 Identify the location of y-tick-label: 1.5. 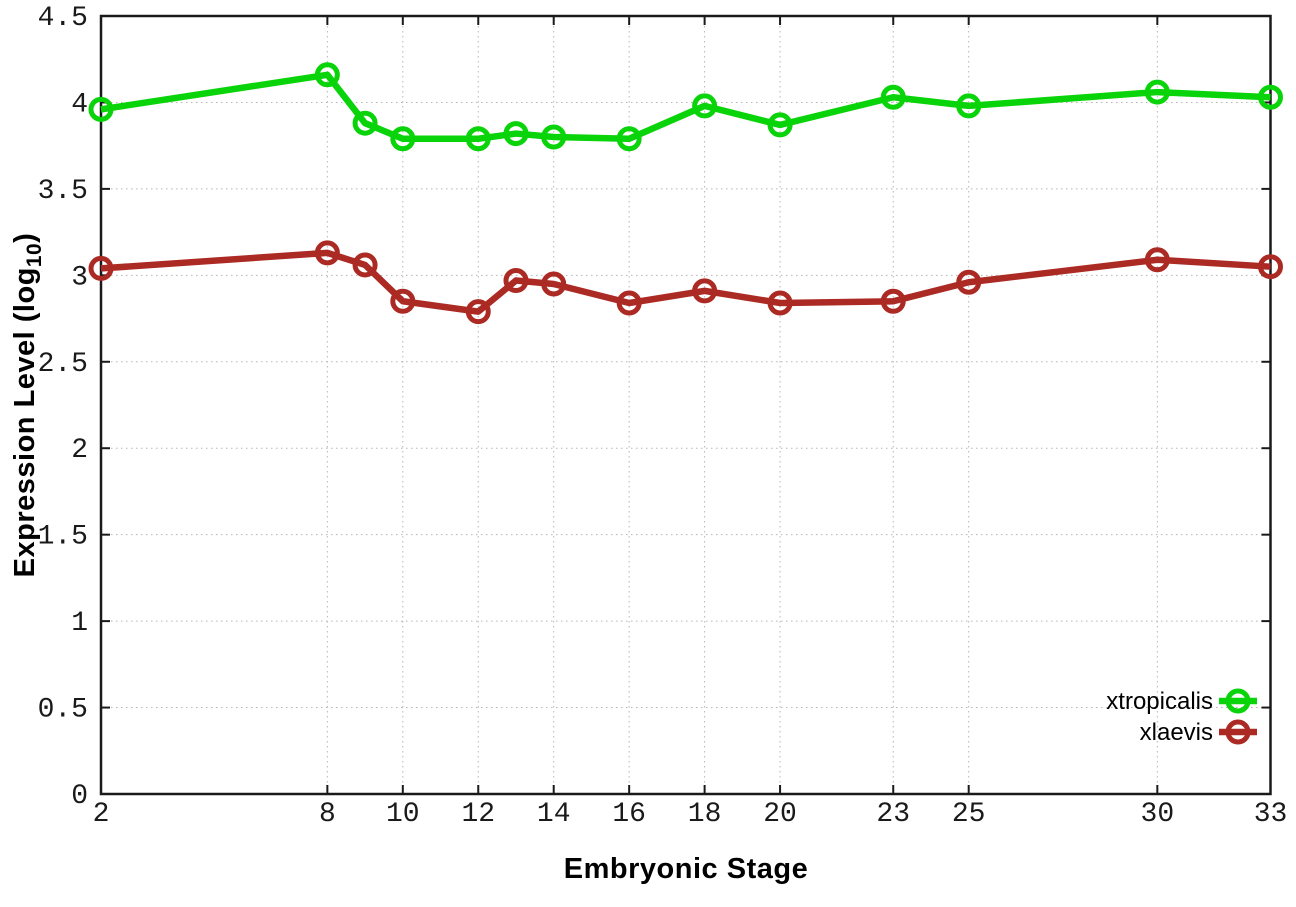
(63, 537).